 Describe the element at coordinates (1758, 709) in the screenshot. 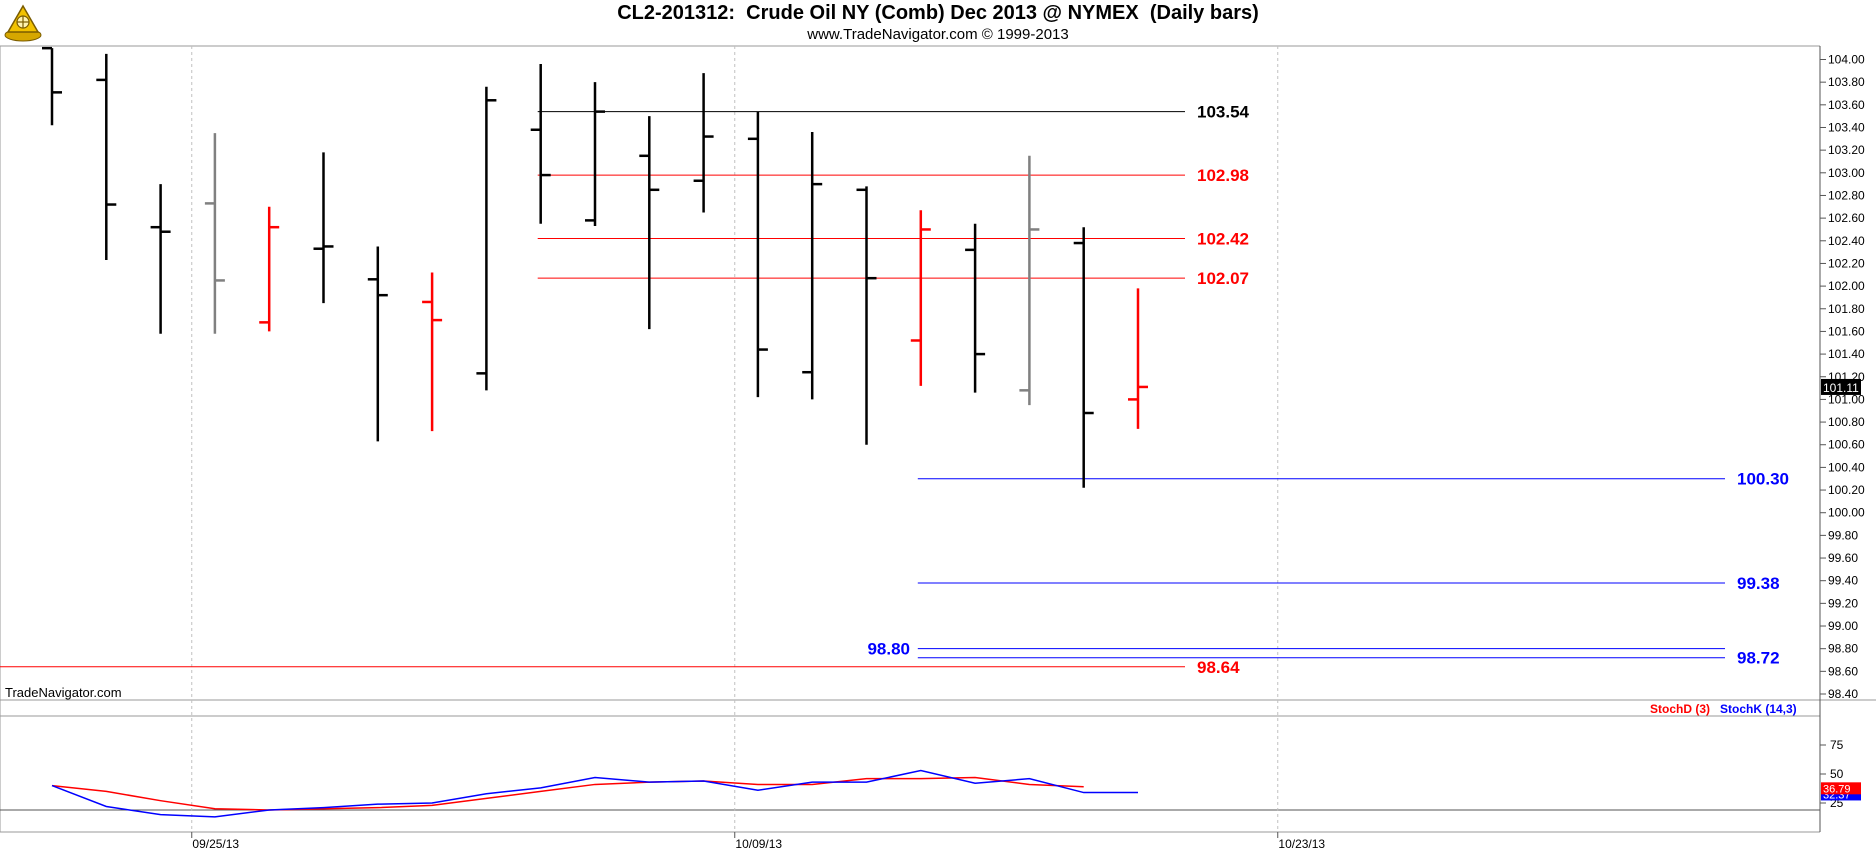

I see `legend-stochk: StochK (14,3)` at that location.